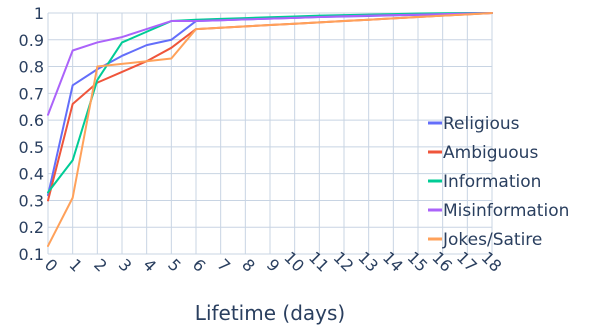  Describe the element at coordinates (223, 265) in the screenshot. I see `x-tick-label: 7` at that location.